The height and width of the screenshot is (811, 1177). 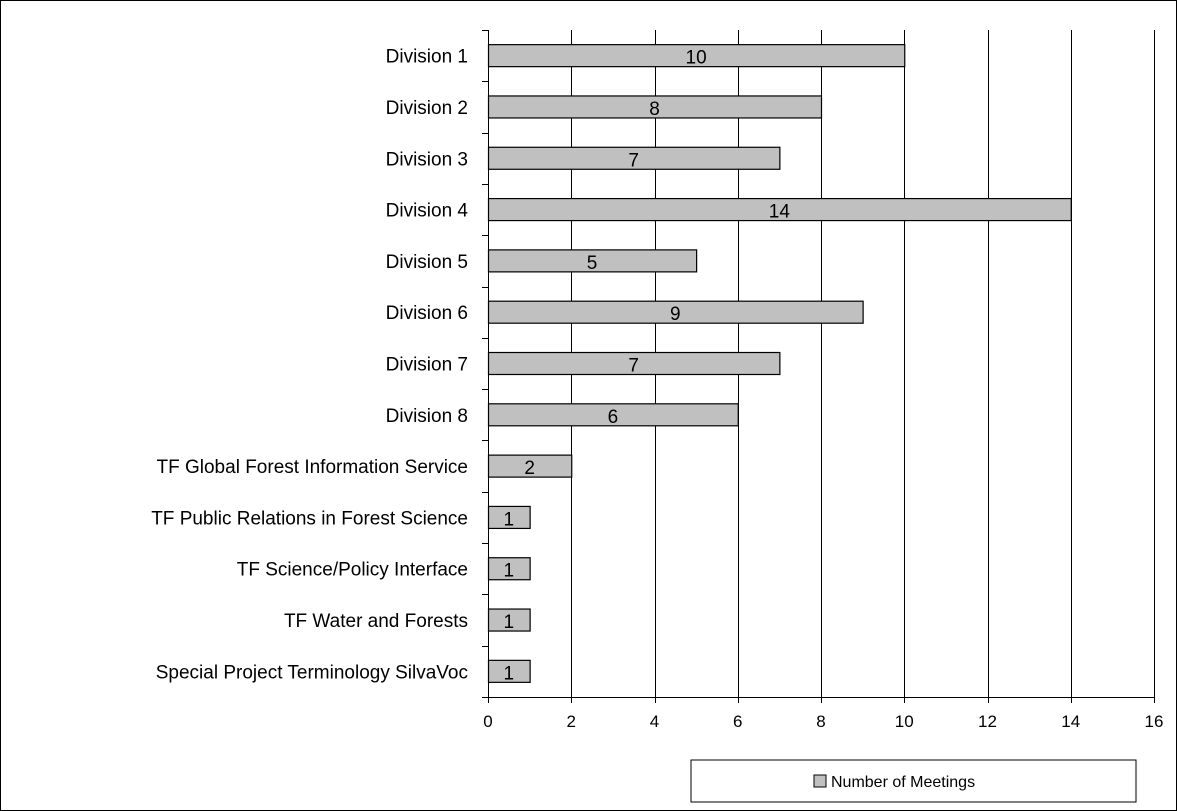 I want to click on category-label: Division 3, so click(x=427, y=159).